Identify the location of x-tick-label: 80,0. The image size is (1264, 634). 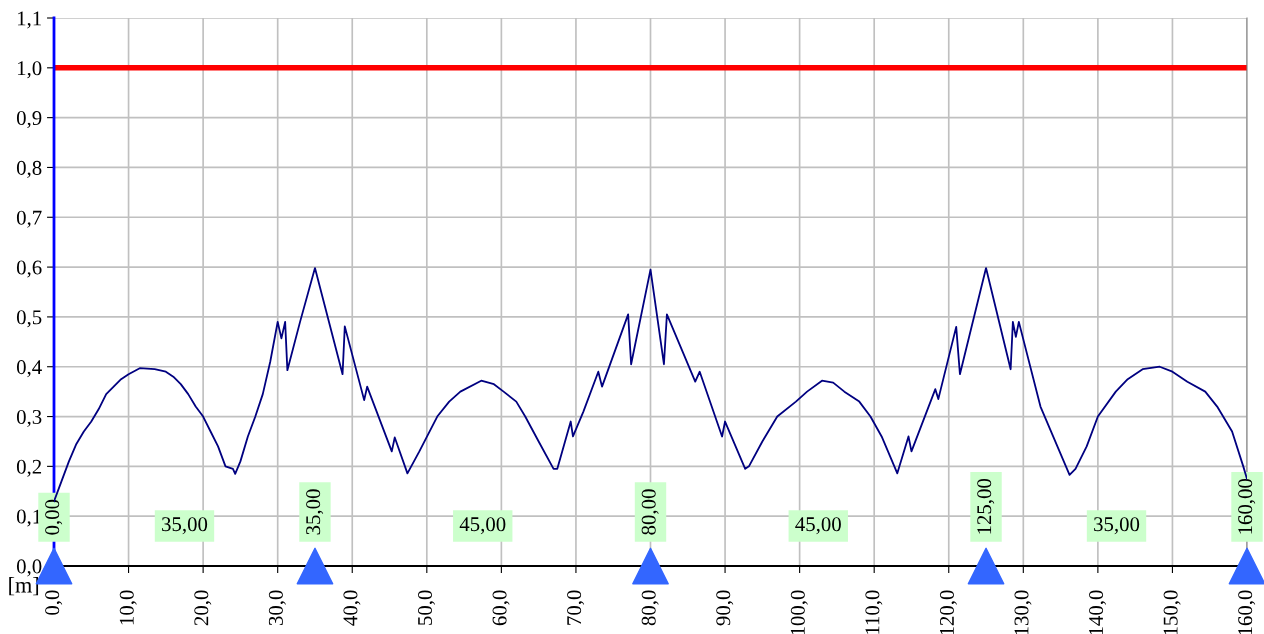
(650, 608).